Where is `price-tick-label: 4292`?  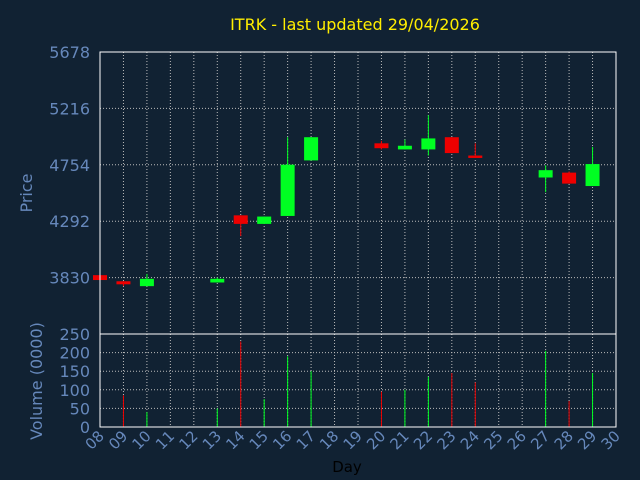 price-tick-label: 4292 is located at coordinates (69, 221).